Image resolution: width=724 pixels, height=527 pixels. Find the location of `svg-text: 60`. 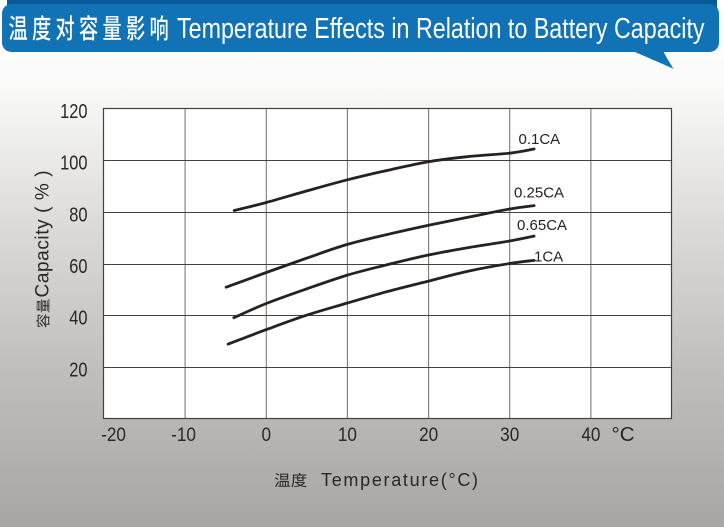

svg-text: 60 is located at coordinates (78, 265).